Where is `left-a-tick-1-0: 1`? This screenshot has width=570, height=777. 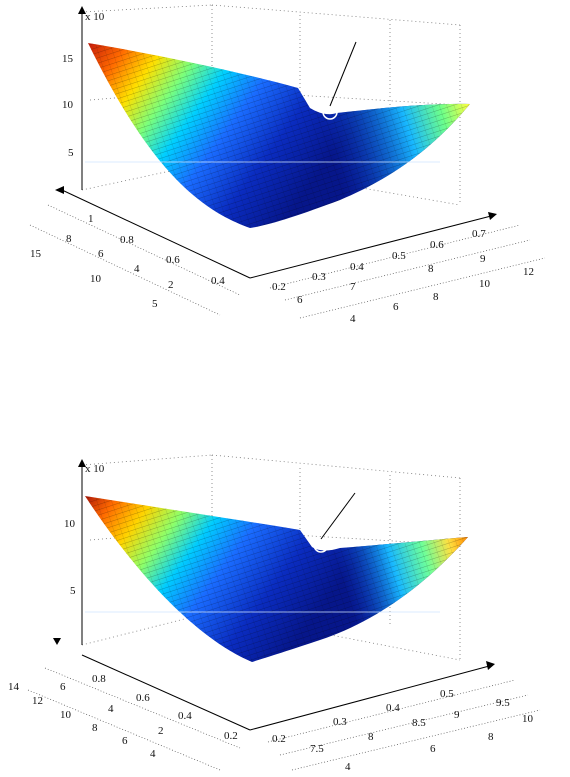
left-a-tick-1-0: 1 is located at coordinates (91, 219).